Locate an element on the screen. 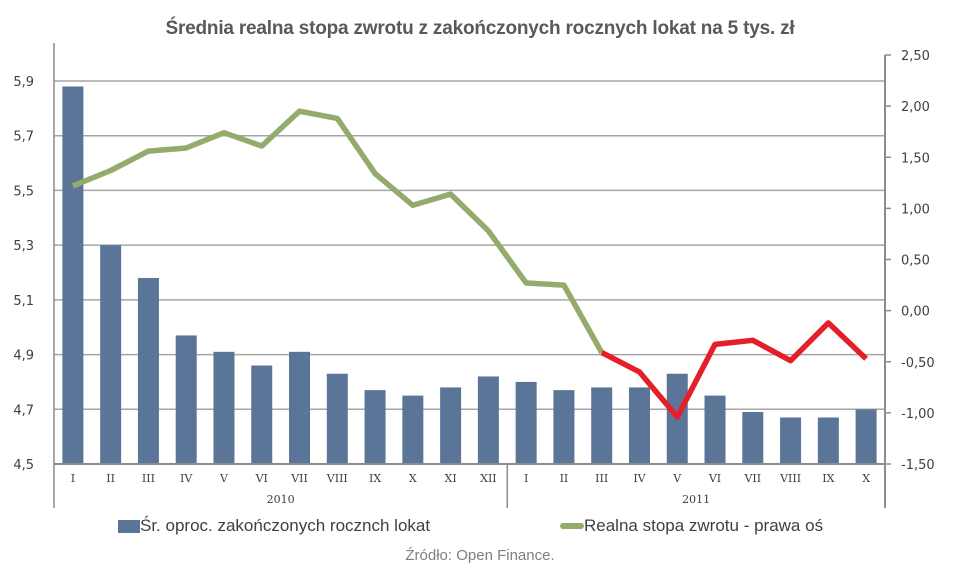 The image size is (960, 583). year-label: 2011 is located at coordinates (696, 499).